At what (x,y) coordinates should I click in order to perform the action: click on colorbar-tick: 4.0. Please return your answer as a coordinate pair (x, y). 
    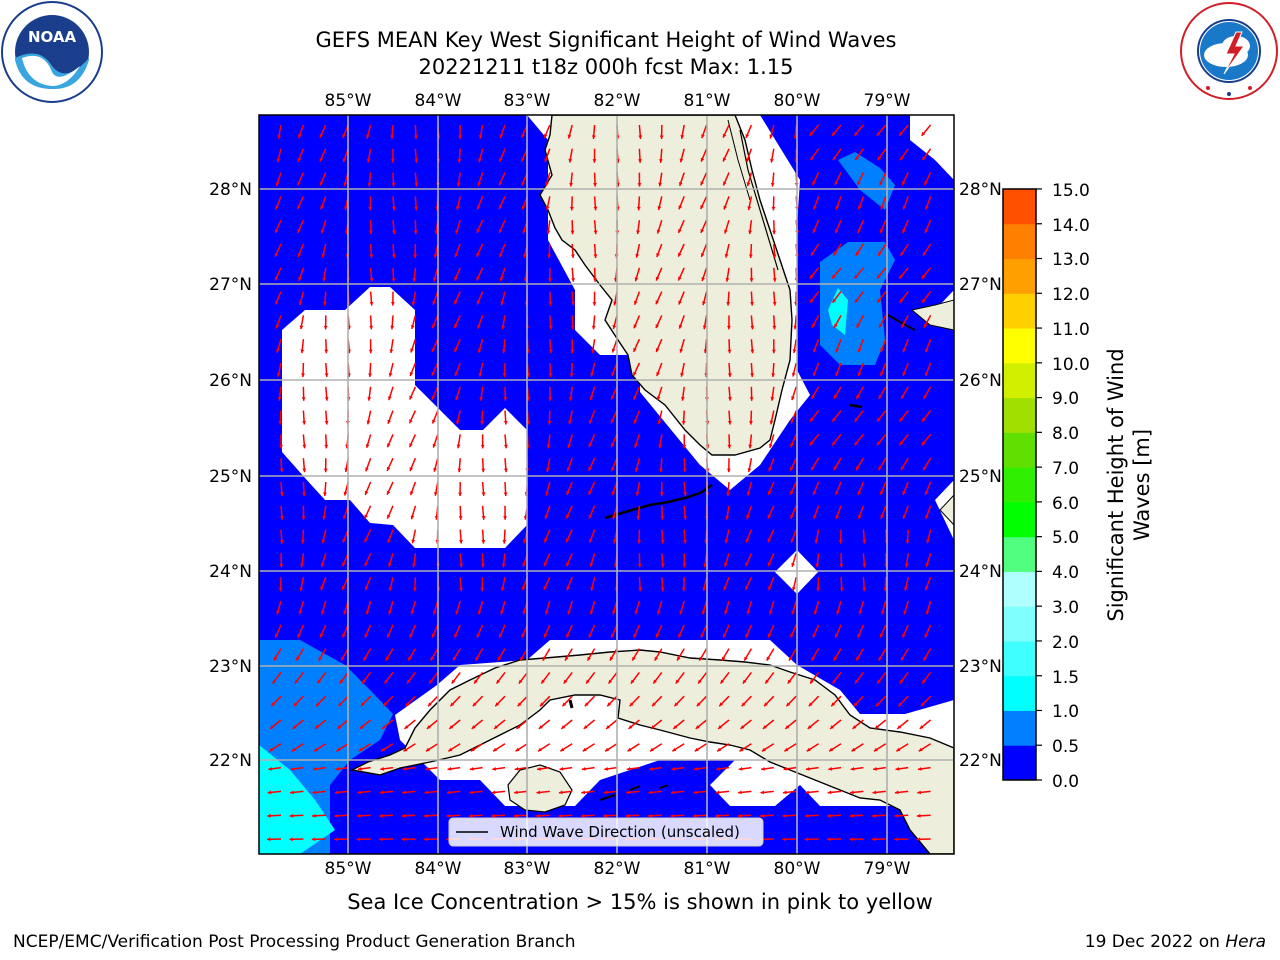
    Looking at the image, I should click on (1065, 573).